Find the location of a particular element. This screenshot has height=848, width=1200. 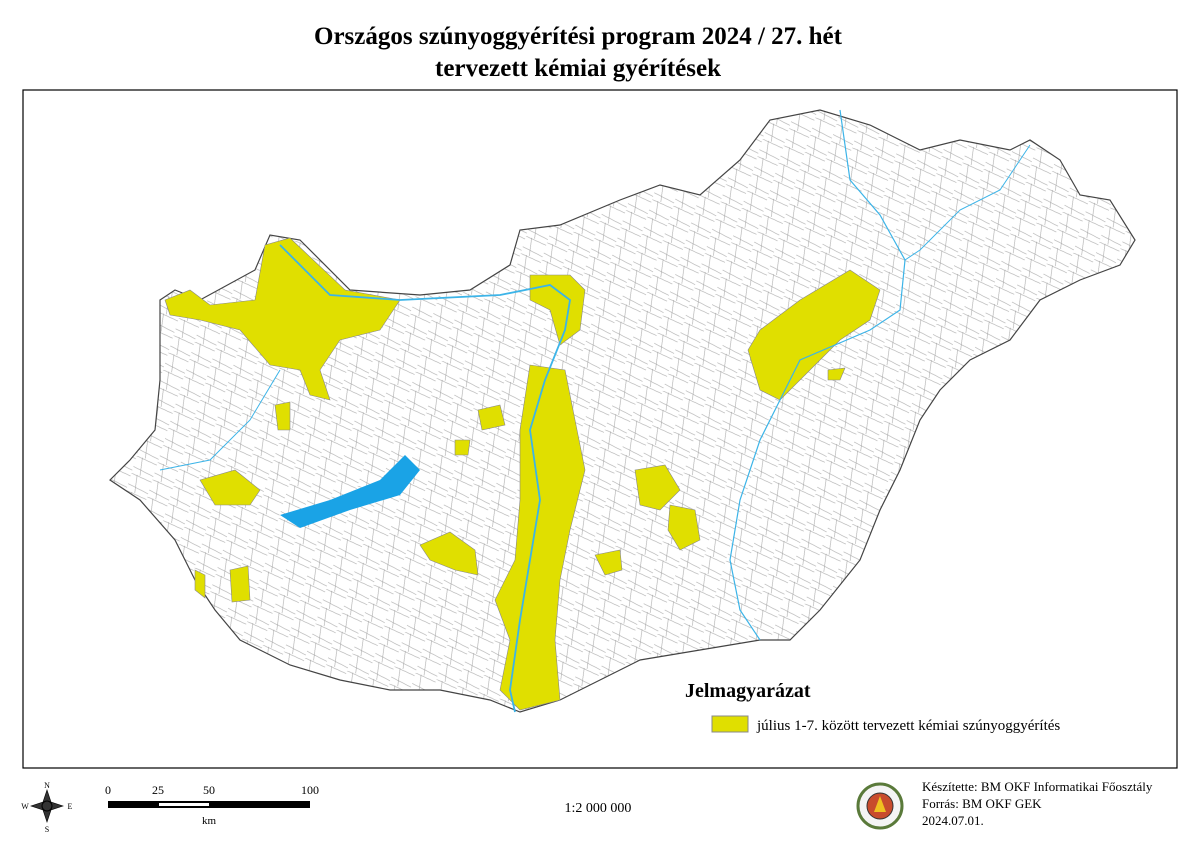

legend-swatch is located at coordinates (730, 724).